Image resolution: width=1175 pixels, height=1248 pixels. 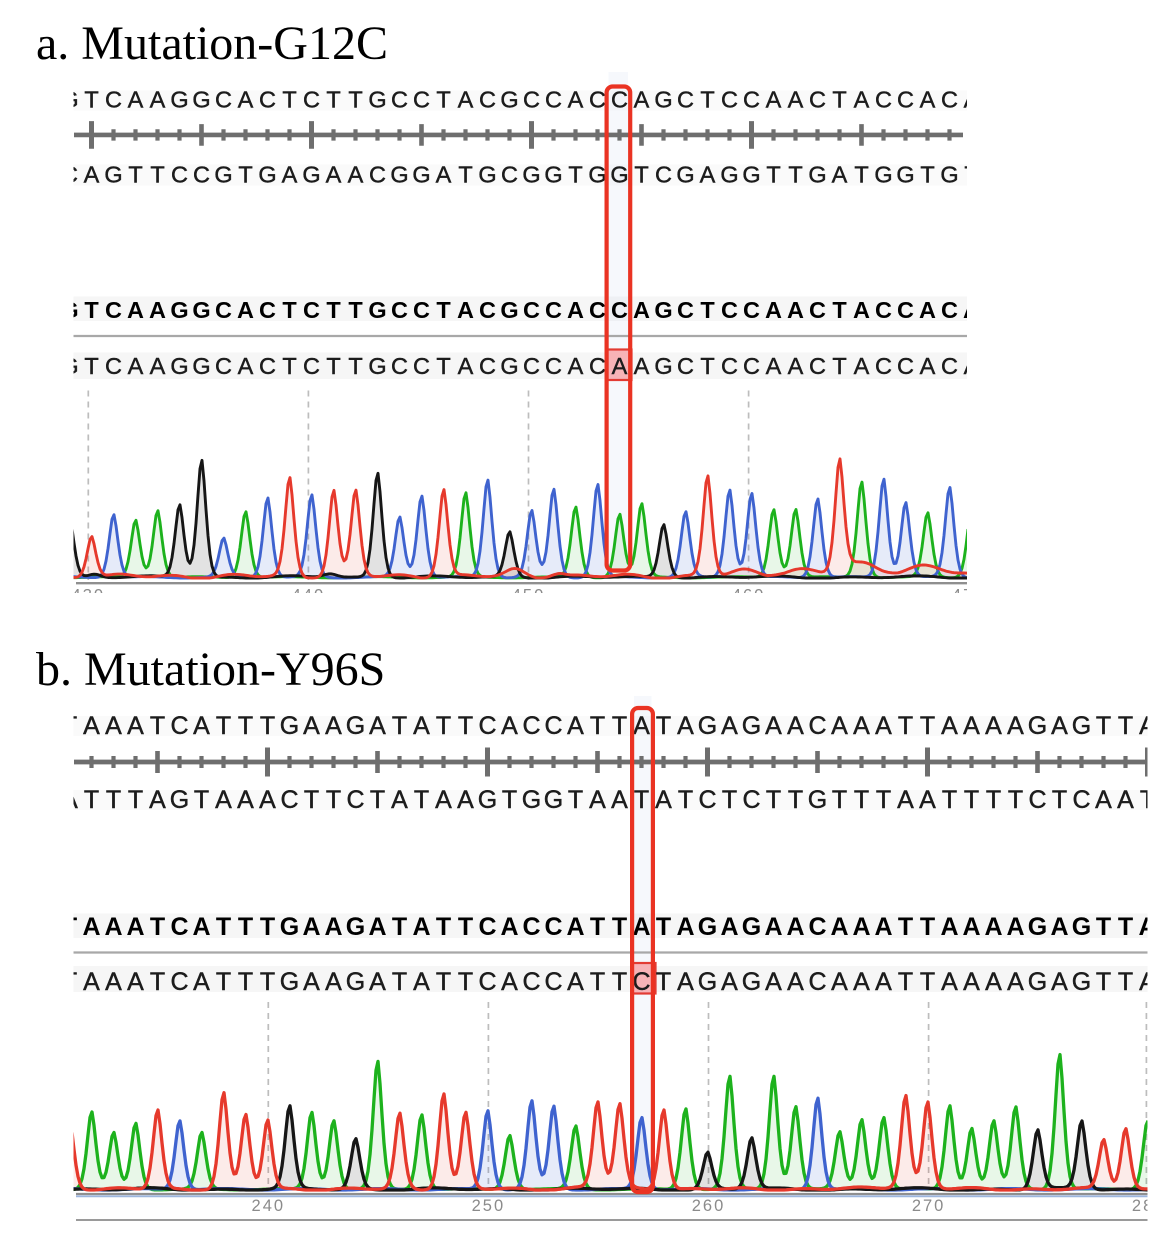 What do you see at coordinates (709, 1206) in the screenshot?
I see `svg-text: 260` at bounding box center [709, 1206].